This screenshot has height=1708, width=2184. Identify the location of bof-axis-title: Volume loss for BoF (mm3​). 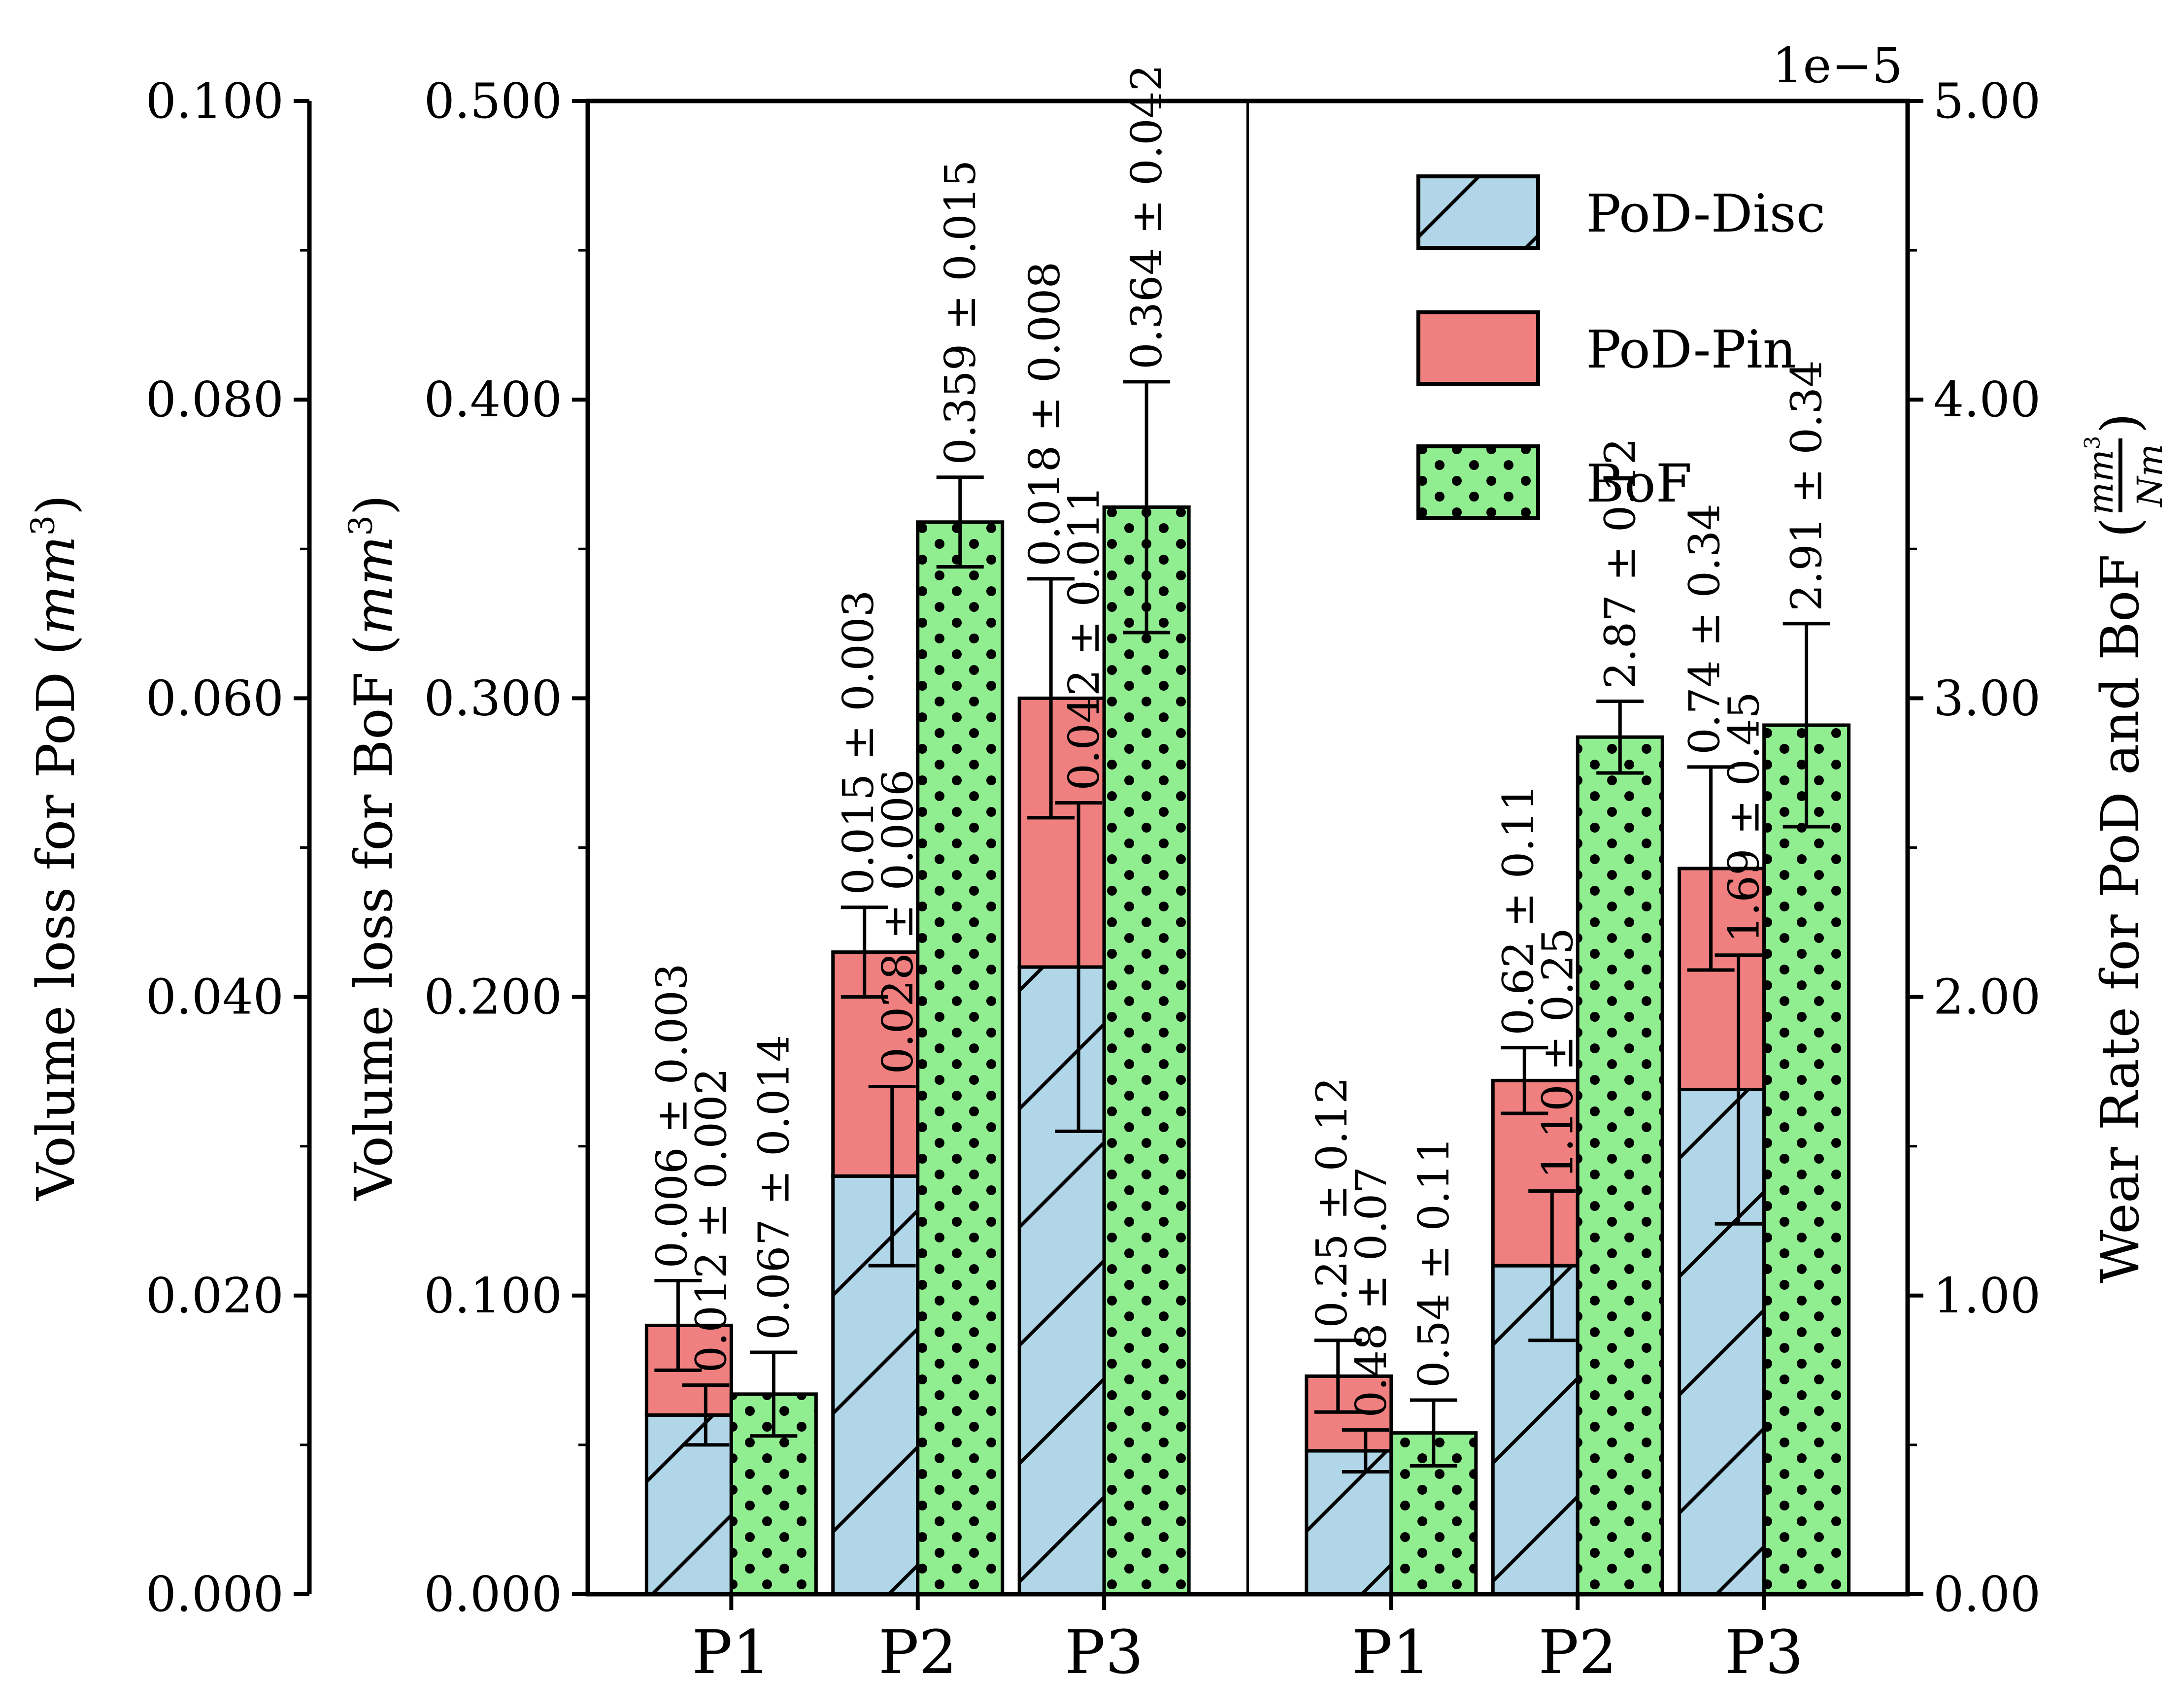
(373, 849).